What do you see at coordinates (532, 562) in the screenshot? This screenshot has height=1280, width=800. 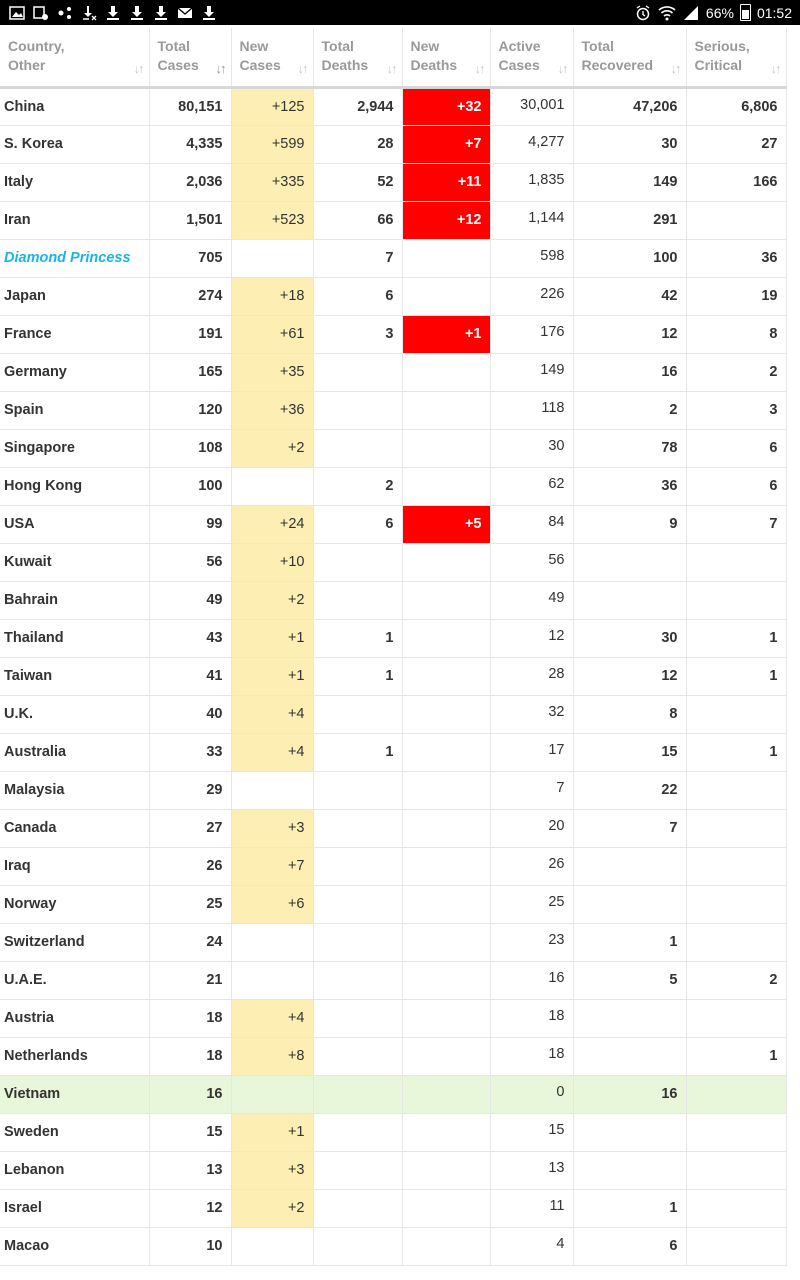 I see `cell-active-cases: 56` at bounding box center [532, 562].